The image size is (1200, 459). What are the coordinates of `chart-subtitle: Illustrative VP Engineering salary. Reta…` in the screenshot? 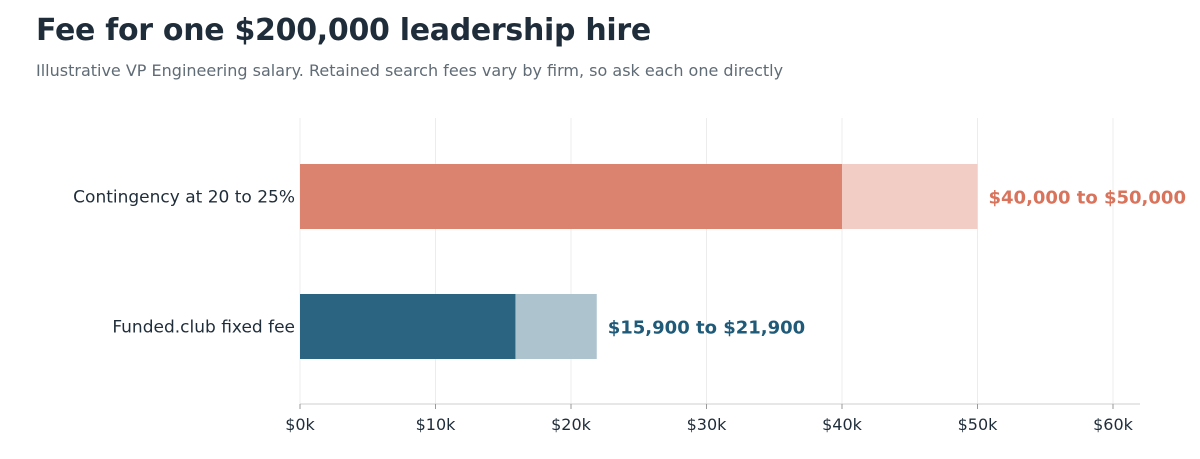 It's located at (410, 70).